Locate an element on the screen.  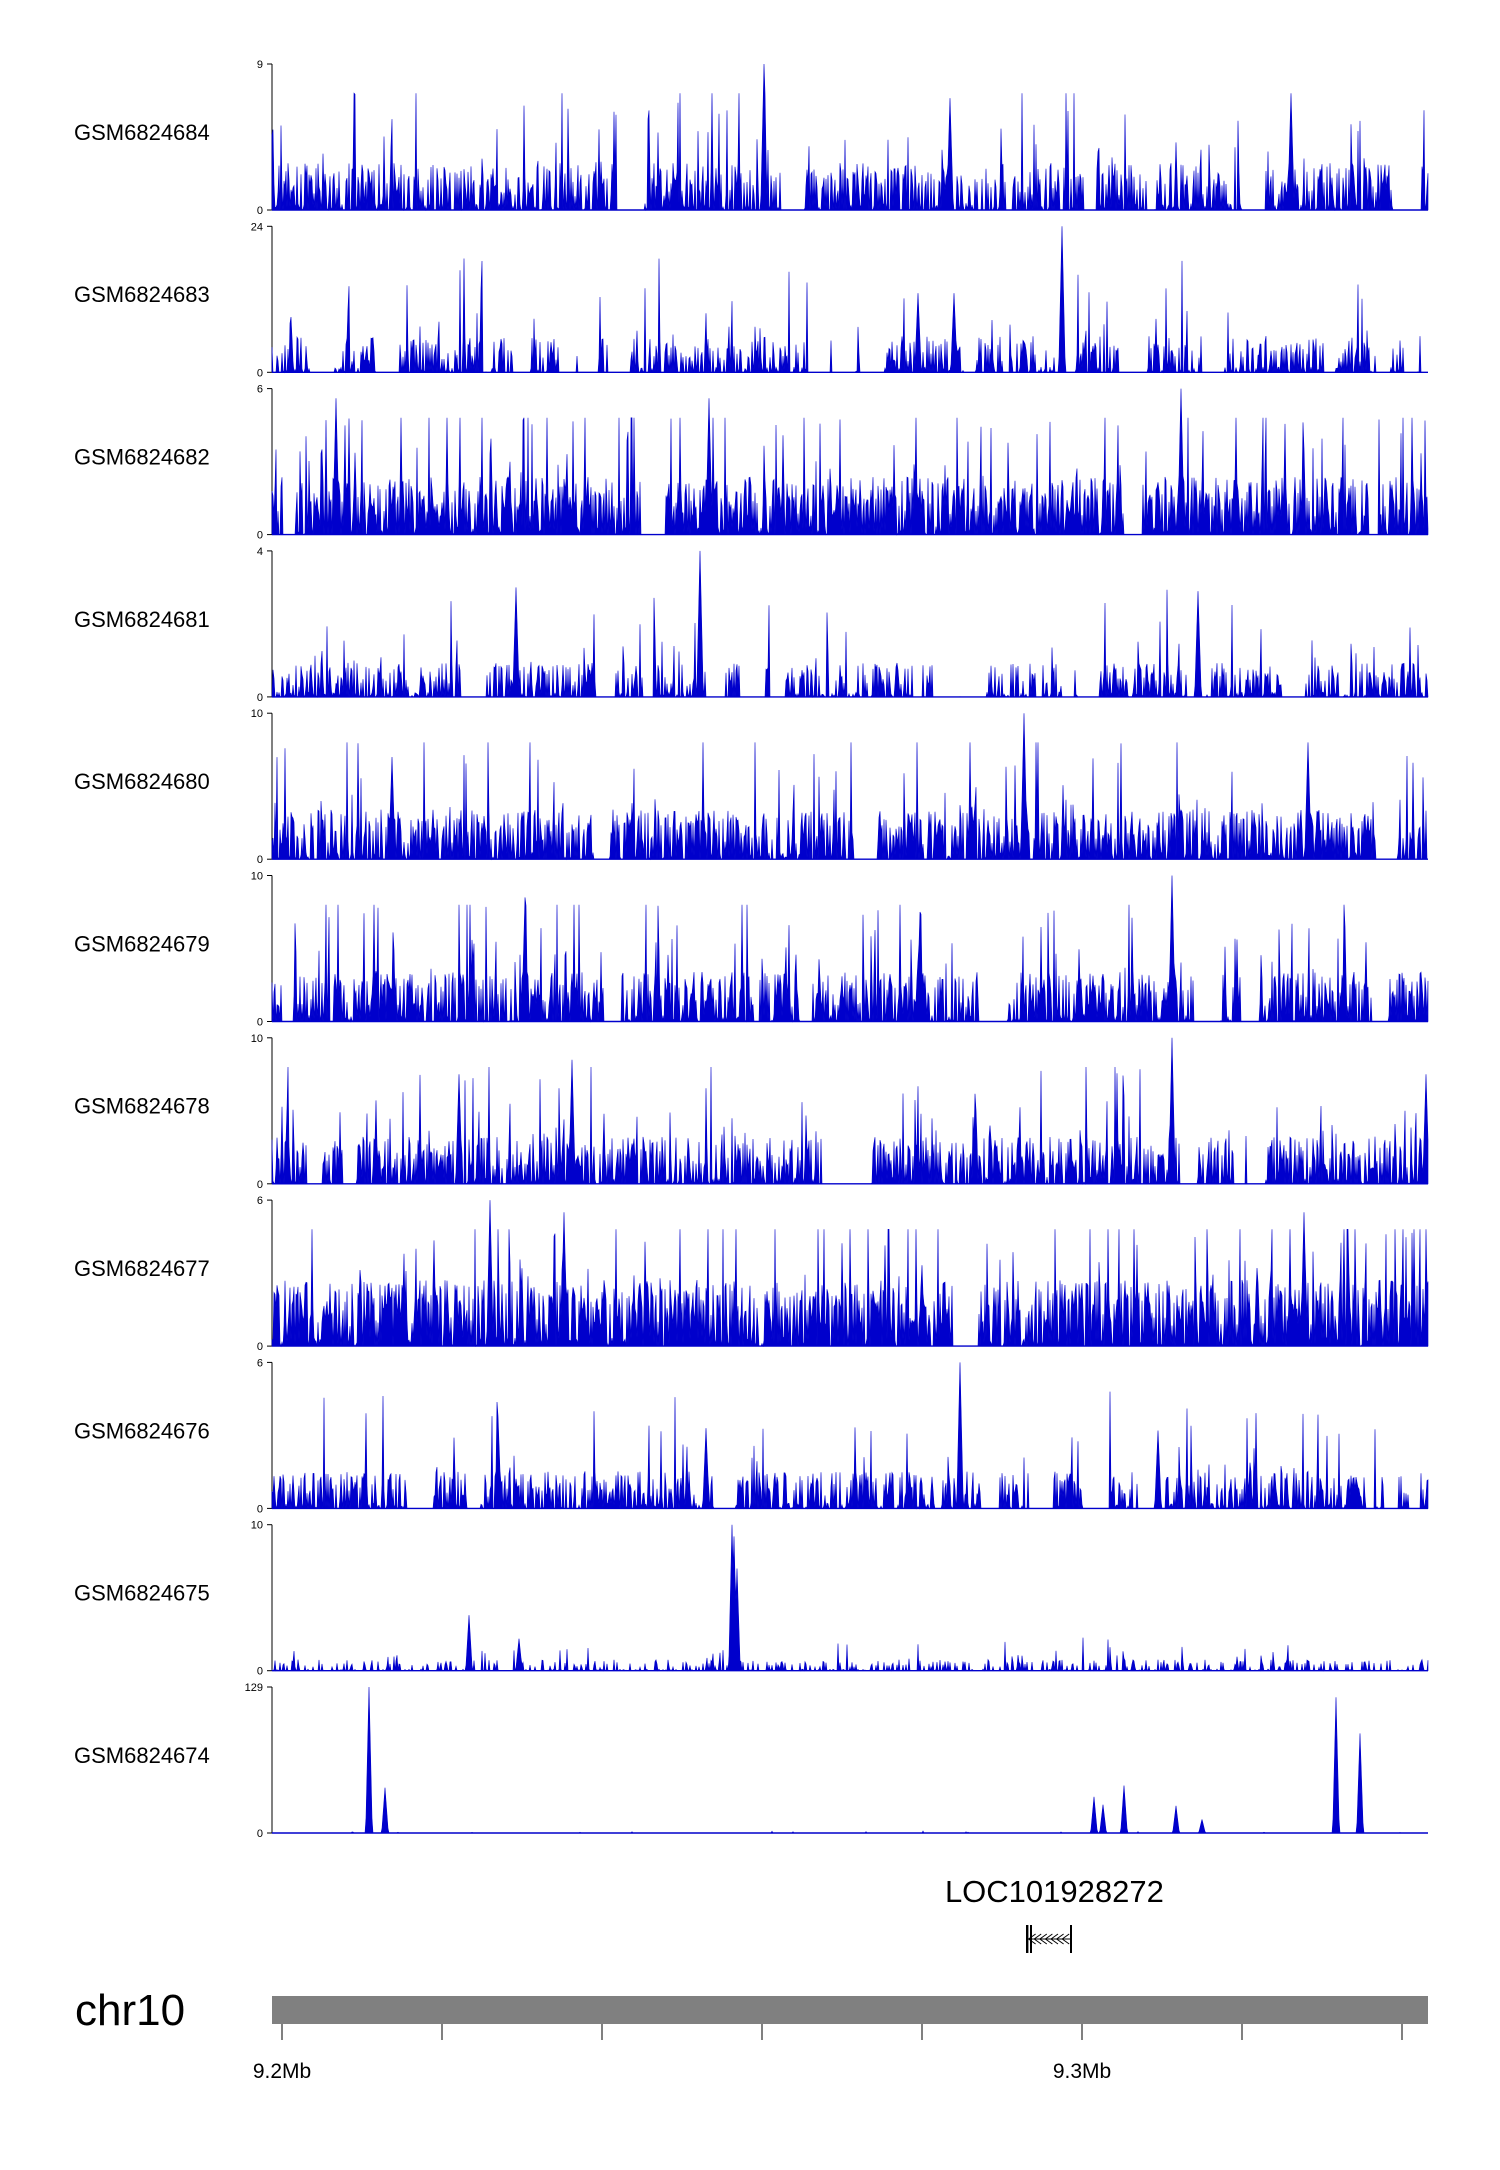
track-label: GSM6824681 is located at coordinates (142, 619).